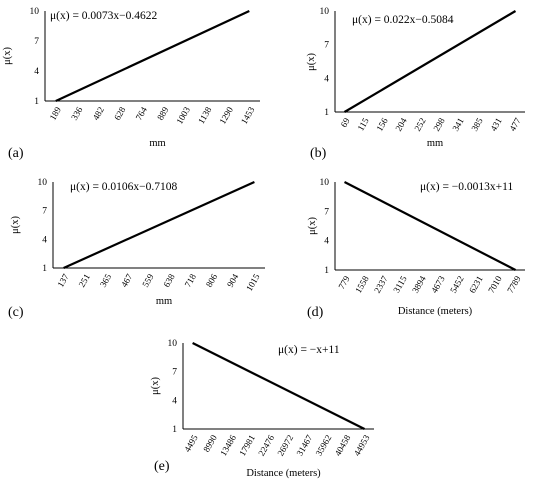 The height and width of the screenshot is (483, 550). Describe the element at coordinates (248, 115) in the screenshot. I see `x-tick-label: 1453` at that location.